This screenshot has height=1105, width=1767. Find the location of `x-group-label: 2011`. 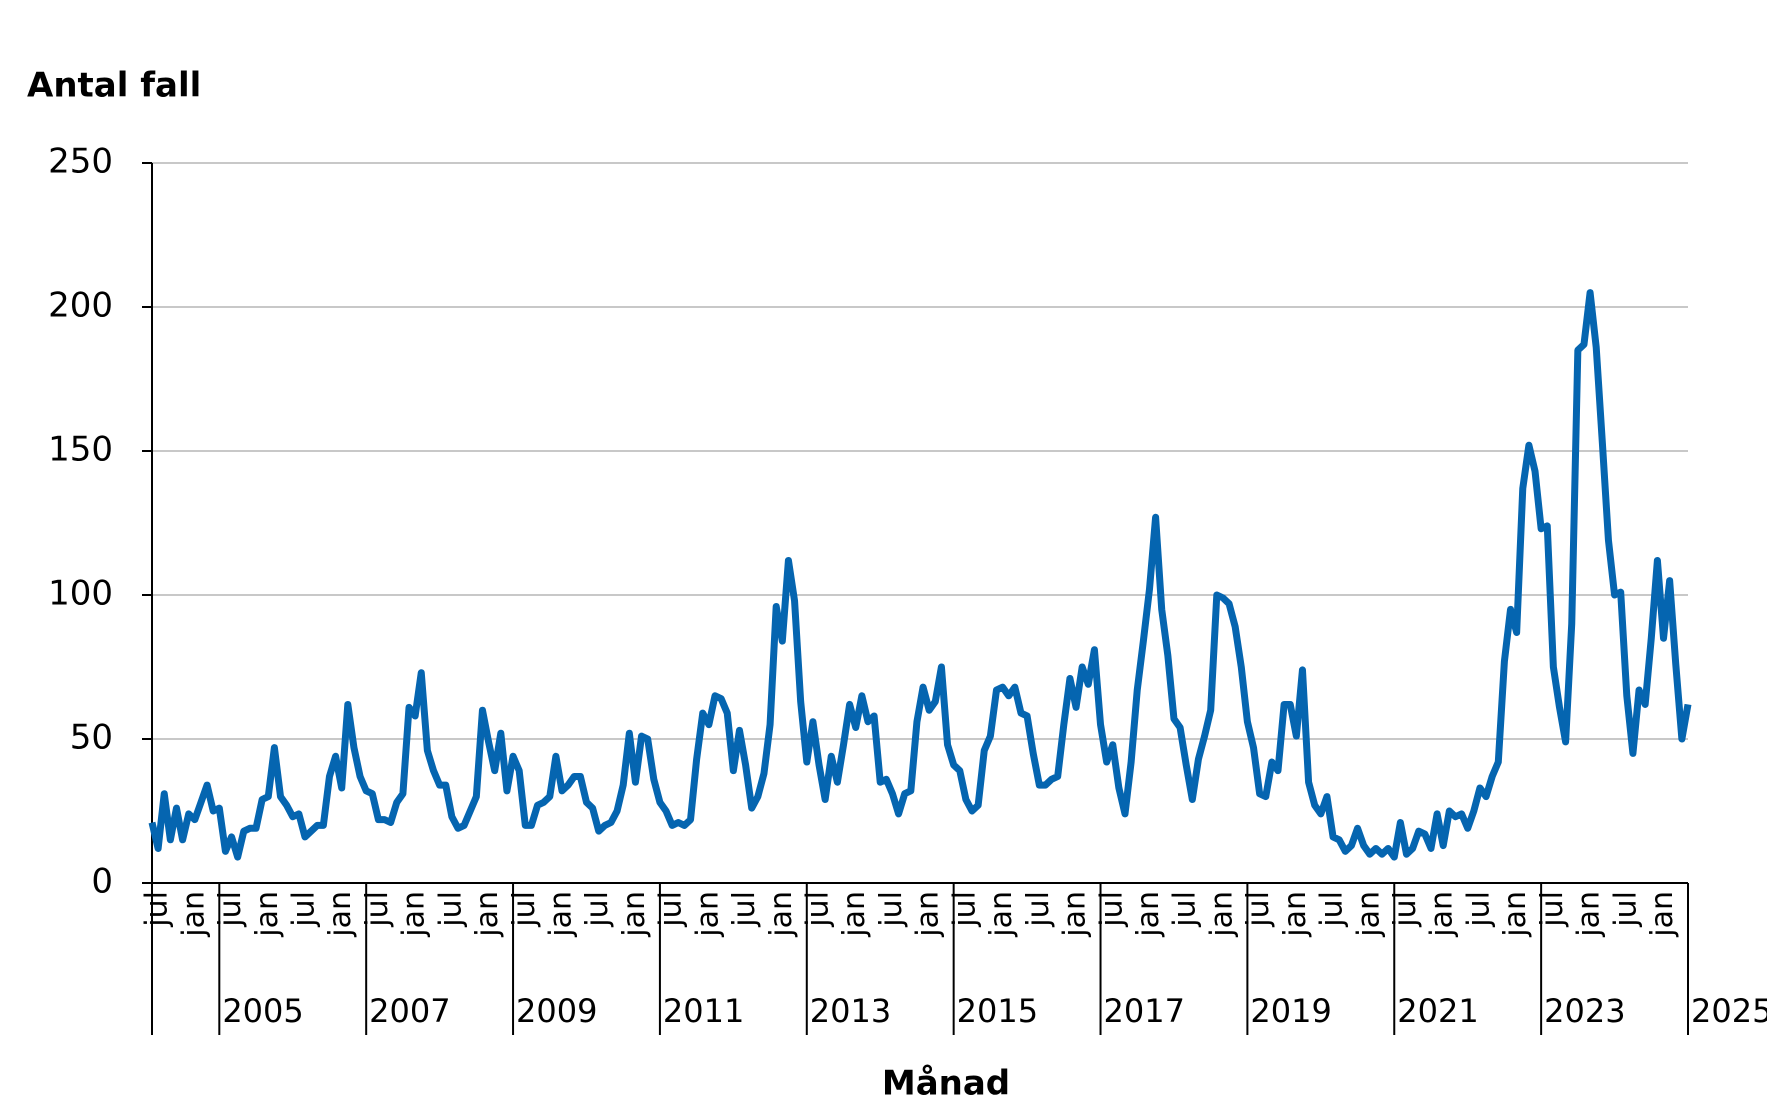

x-group-label: 2011 is located at coordinates (703, 1011).